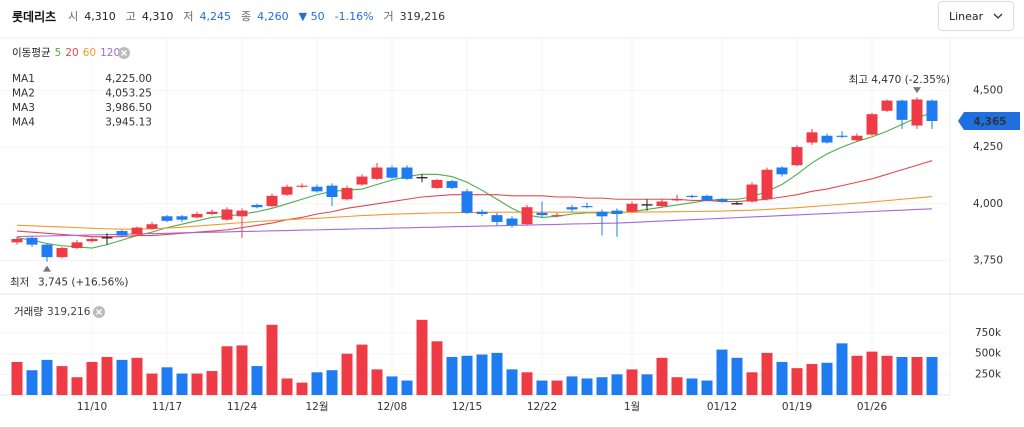  What do you see at coordinates (100, 16) in the screenshot?
I see `quote-value: 4,310` at bounding box center [100, 16].